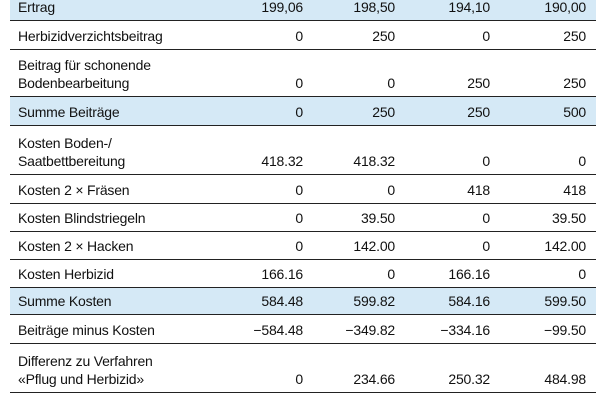 This screenshot has width=606, height=402. I want to click on table-row: Herbizidverzichtsbeitrag 0 250 0 250, so click(303, 34).